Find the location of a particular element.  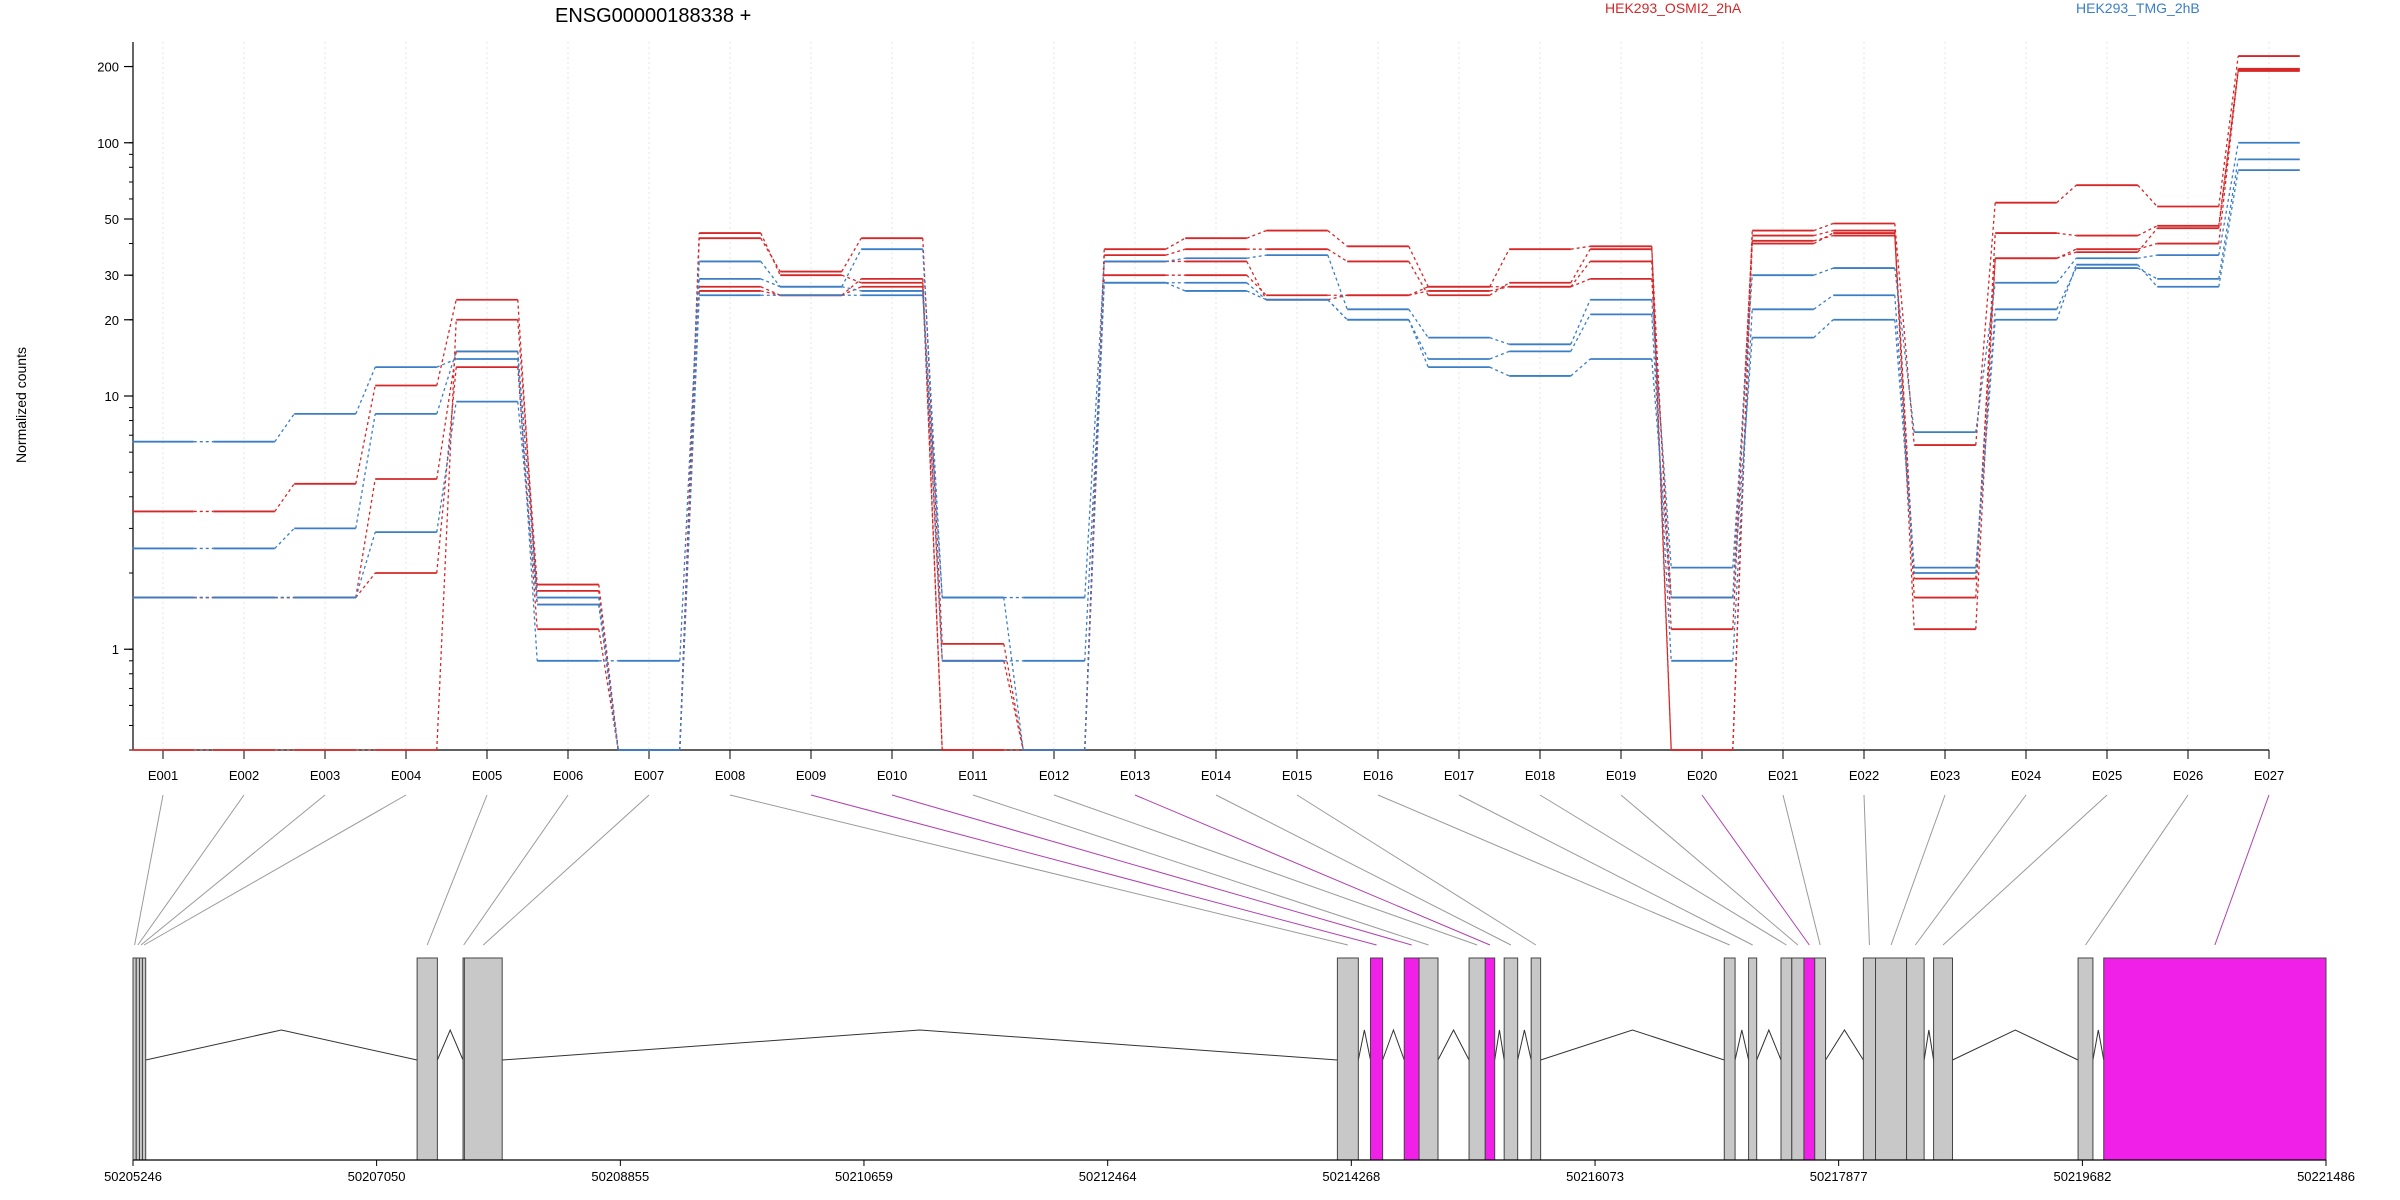

x-tick-label: E003 is located at coordinates (325, 775).